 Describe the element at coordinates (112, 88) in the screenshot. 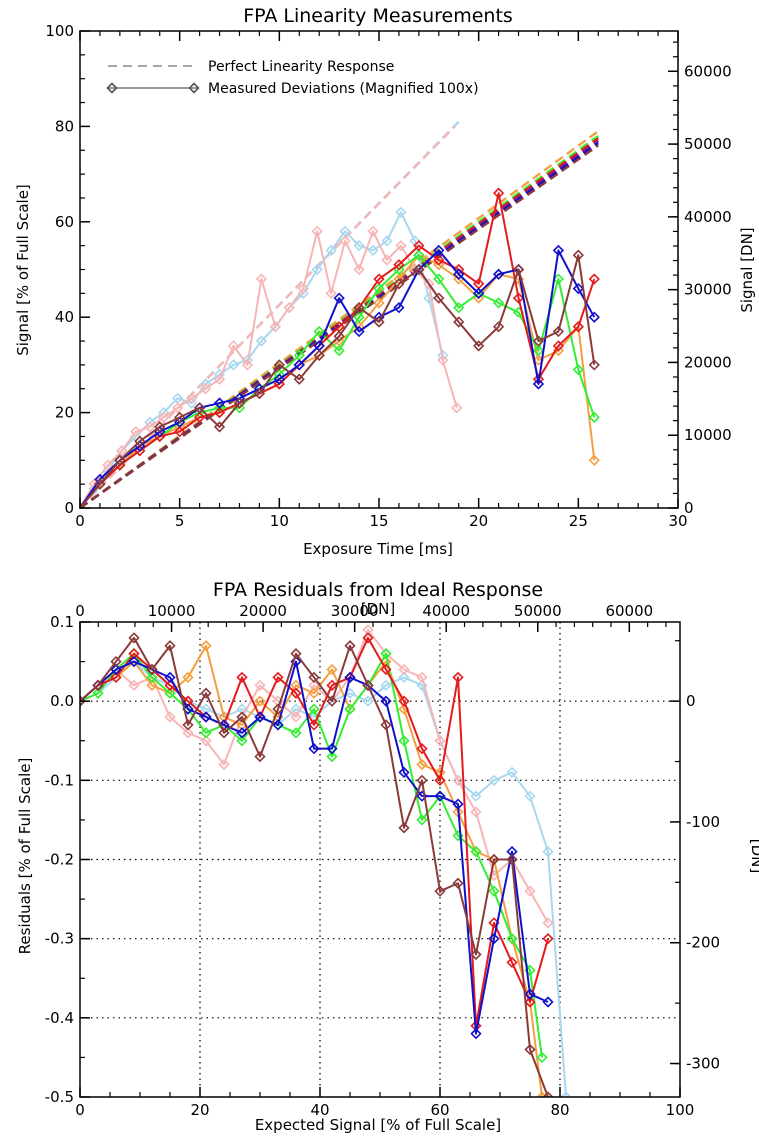

I see `legend-diamond-left` at that location.